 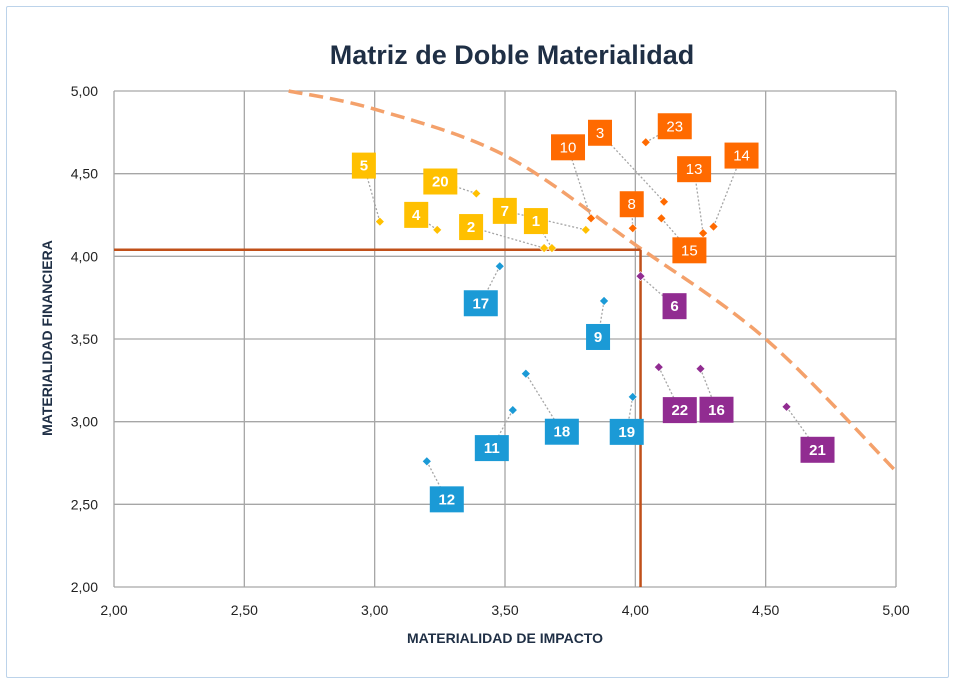 I want to click on data-label-8: 8, so click(x=631, y=204).